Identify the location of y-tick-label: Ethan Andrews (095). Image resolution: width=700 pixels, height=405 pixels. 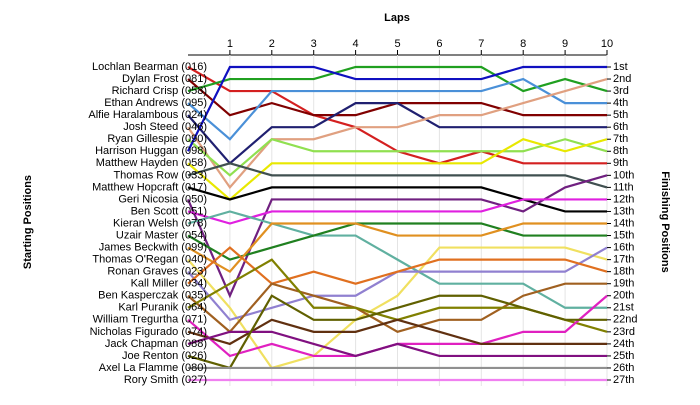
(155, 103).